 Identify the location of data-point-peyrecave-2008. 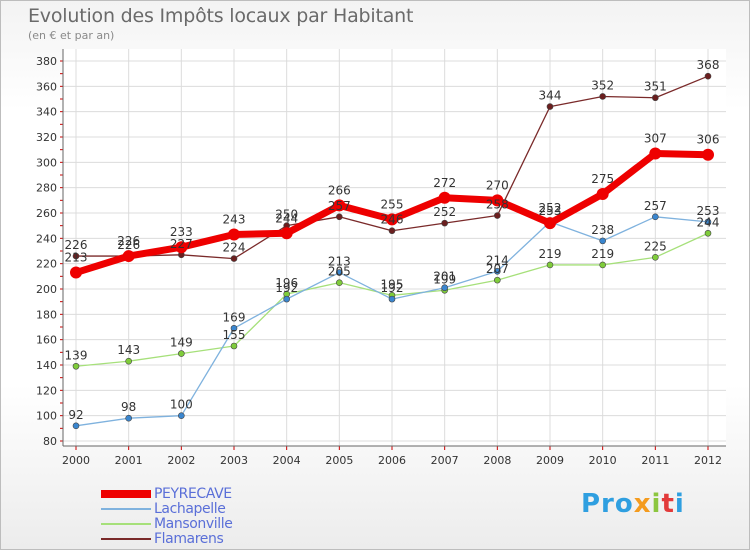
(497, 200).